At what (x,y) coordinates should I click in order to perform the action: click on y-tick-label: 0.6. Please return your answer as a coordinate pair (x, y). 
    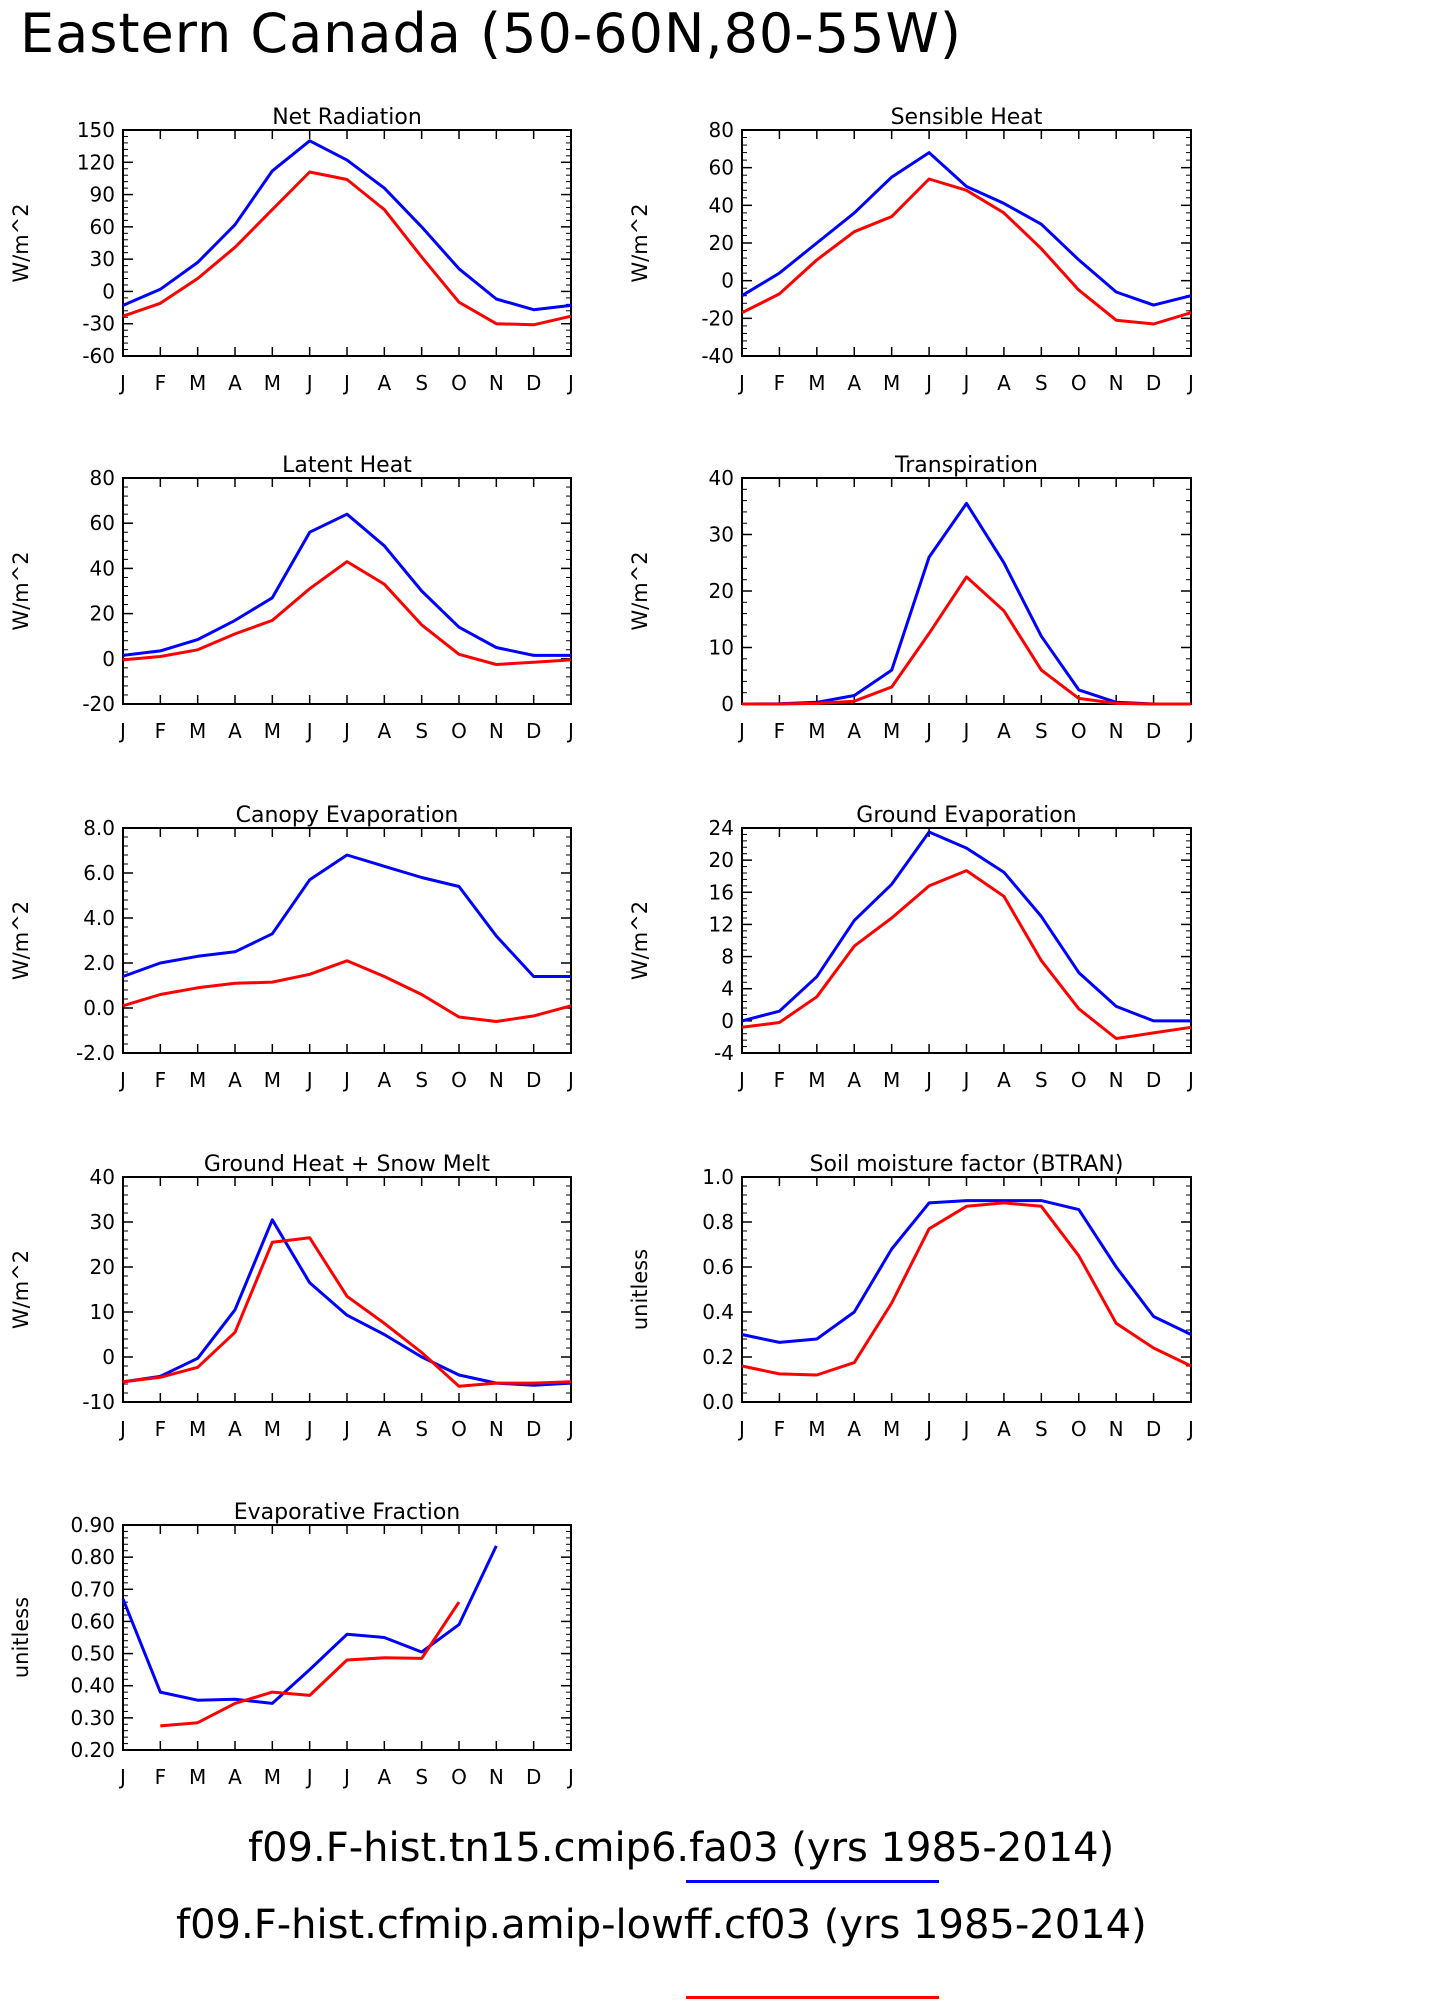
    Looking at the image, I should click on (718, 1267).